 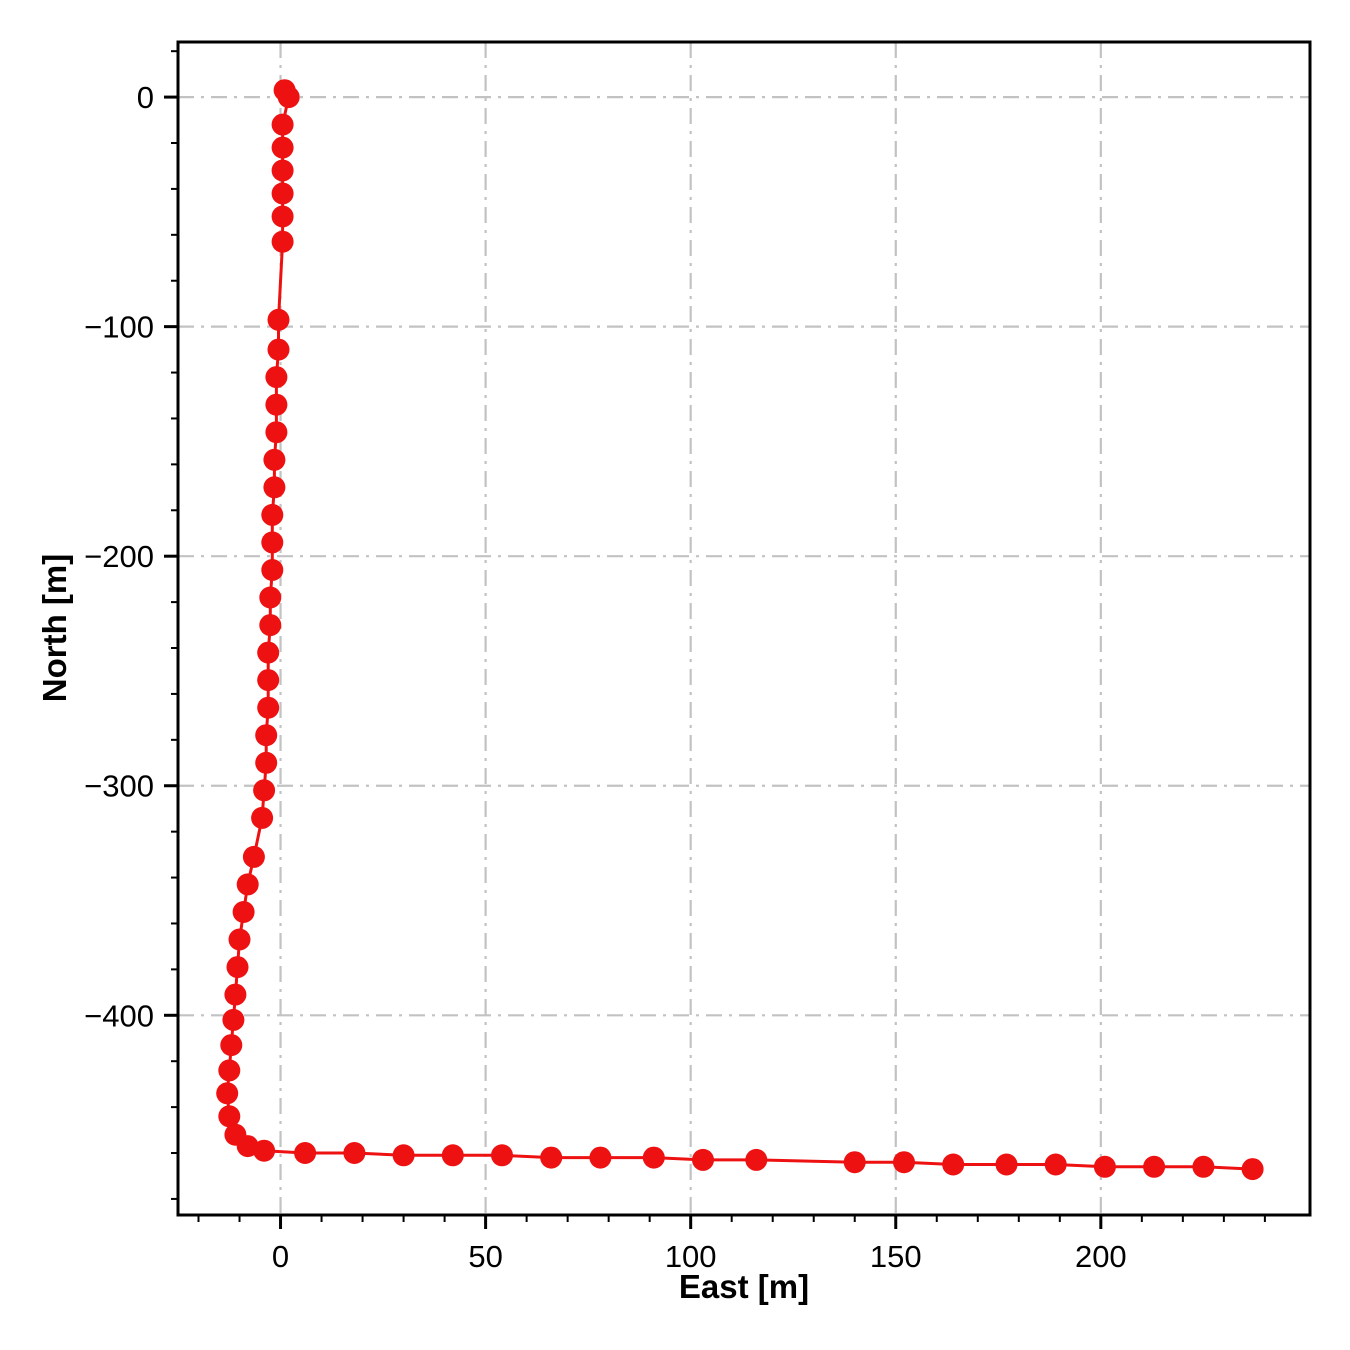 What do you see at coordinates (280, 1256) in the screenshot?
I see `x-tick-label: 0` at bounding box center [280, 1256].